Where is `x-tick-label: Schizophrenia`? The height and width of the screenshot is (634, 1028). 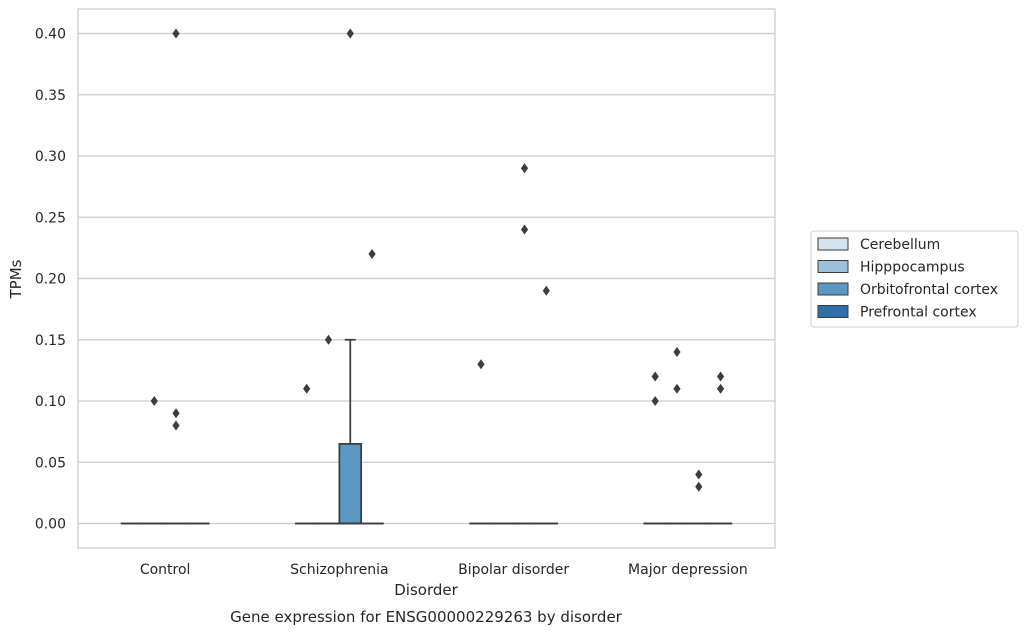
x-tick-label: Schizophrenia is located at coordinates (339, 570).